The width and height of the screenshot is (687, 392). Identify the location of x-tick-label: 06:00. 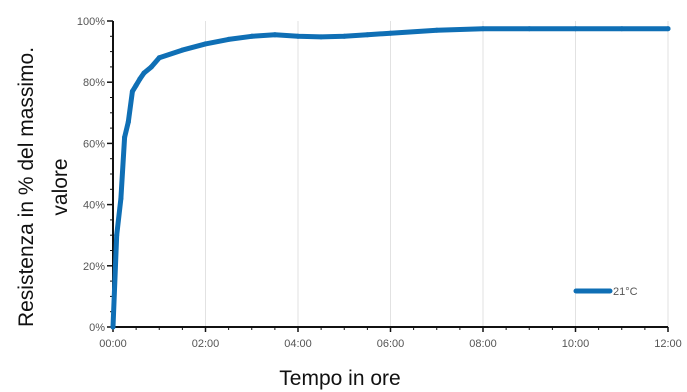
(391, 344).